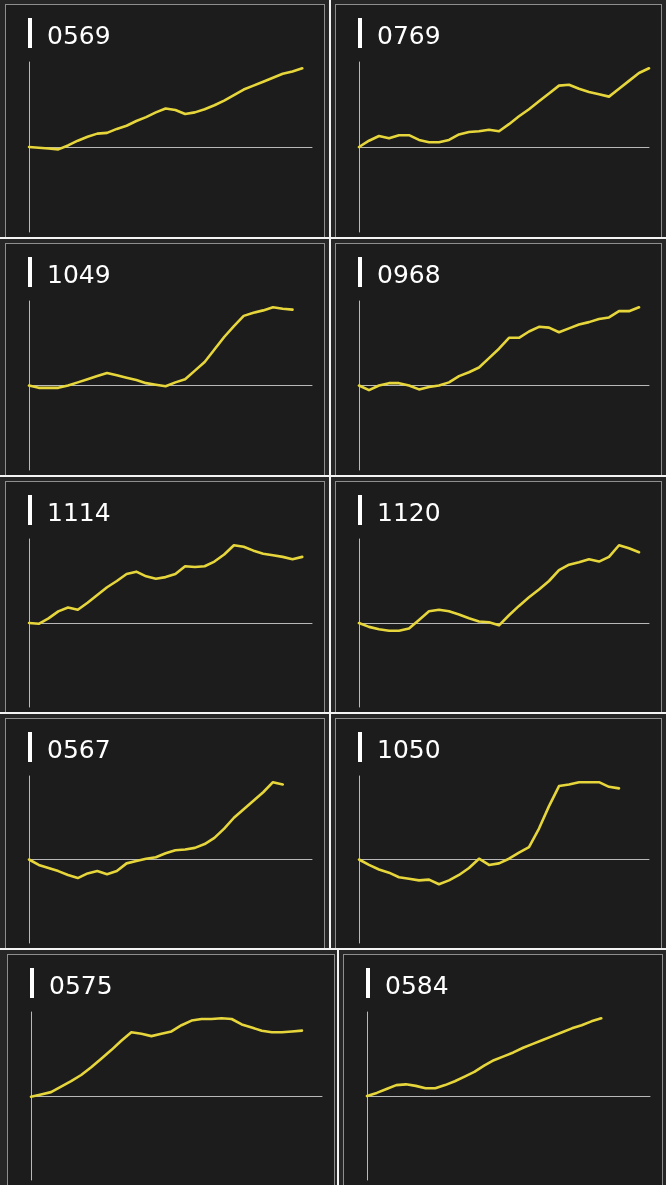 The height and width of the screenshot is (1185, 666). Describe the element at coordinates (409, 274) in the screenshot. I see `chart-title: 0968` at that location.